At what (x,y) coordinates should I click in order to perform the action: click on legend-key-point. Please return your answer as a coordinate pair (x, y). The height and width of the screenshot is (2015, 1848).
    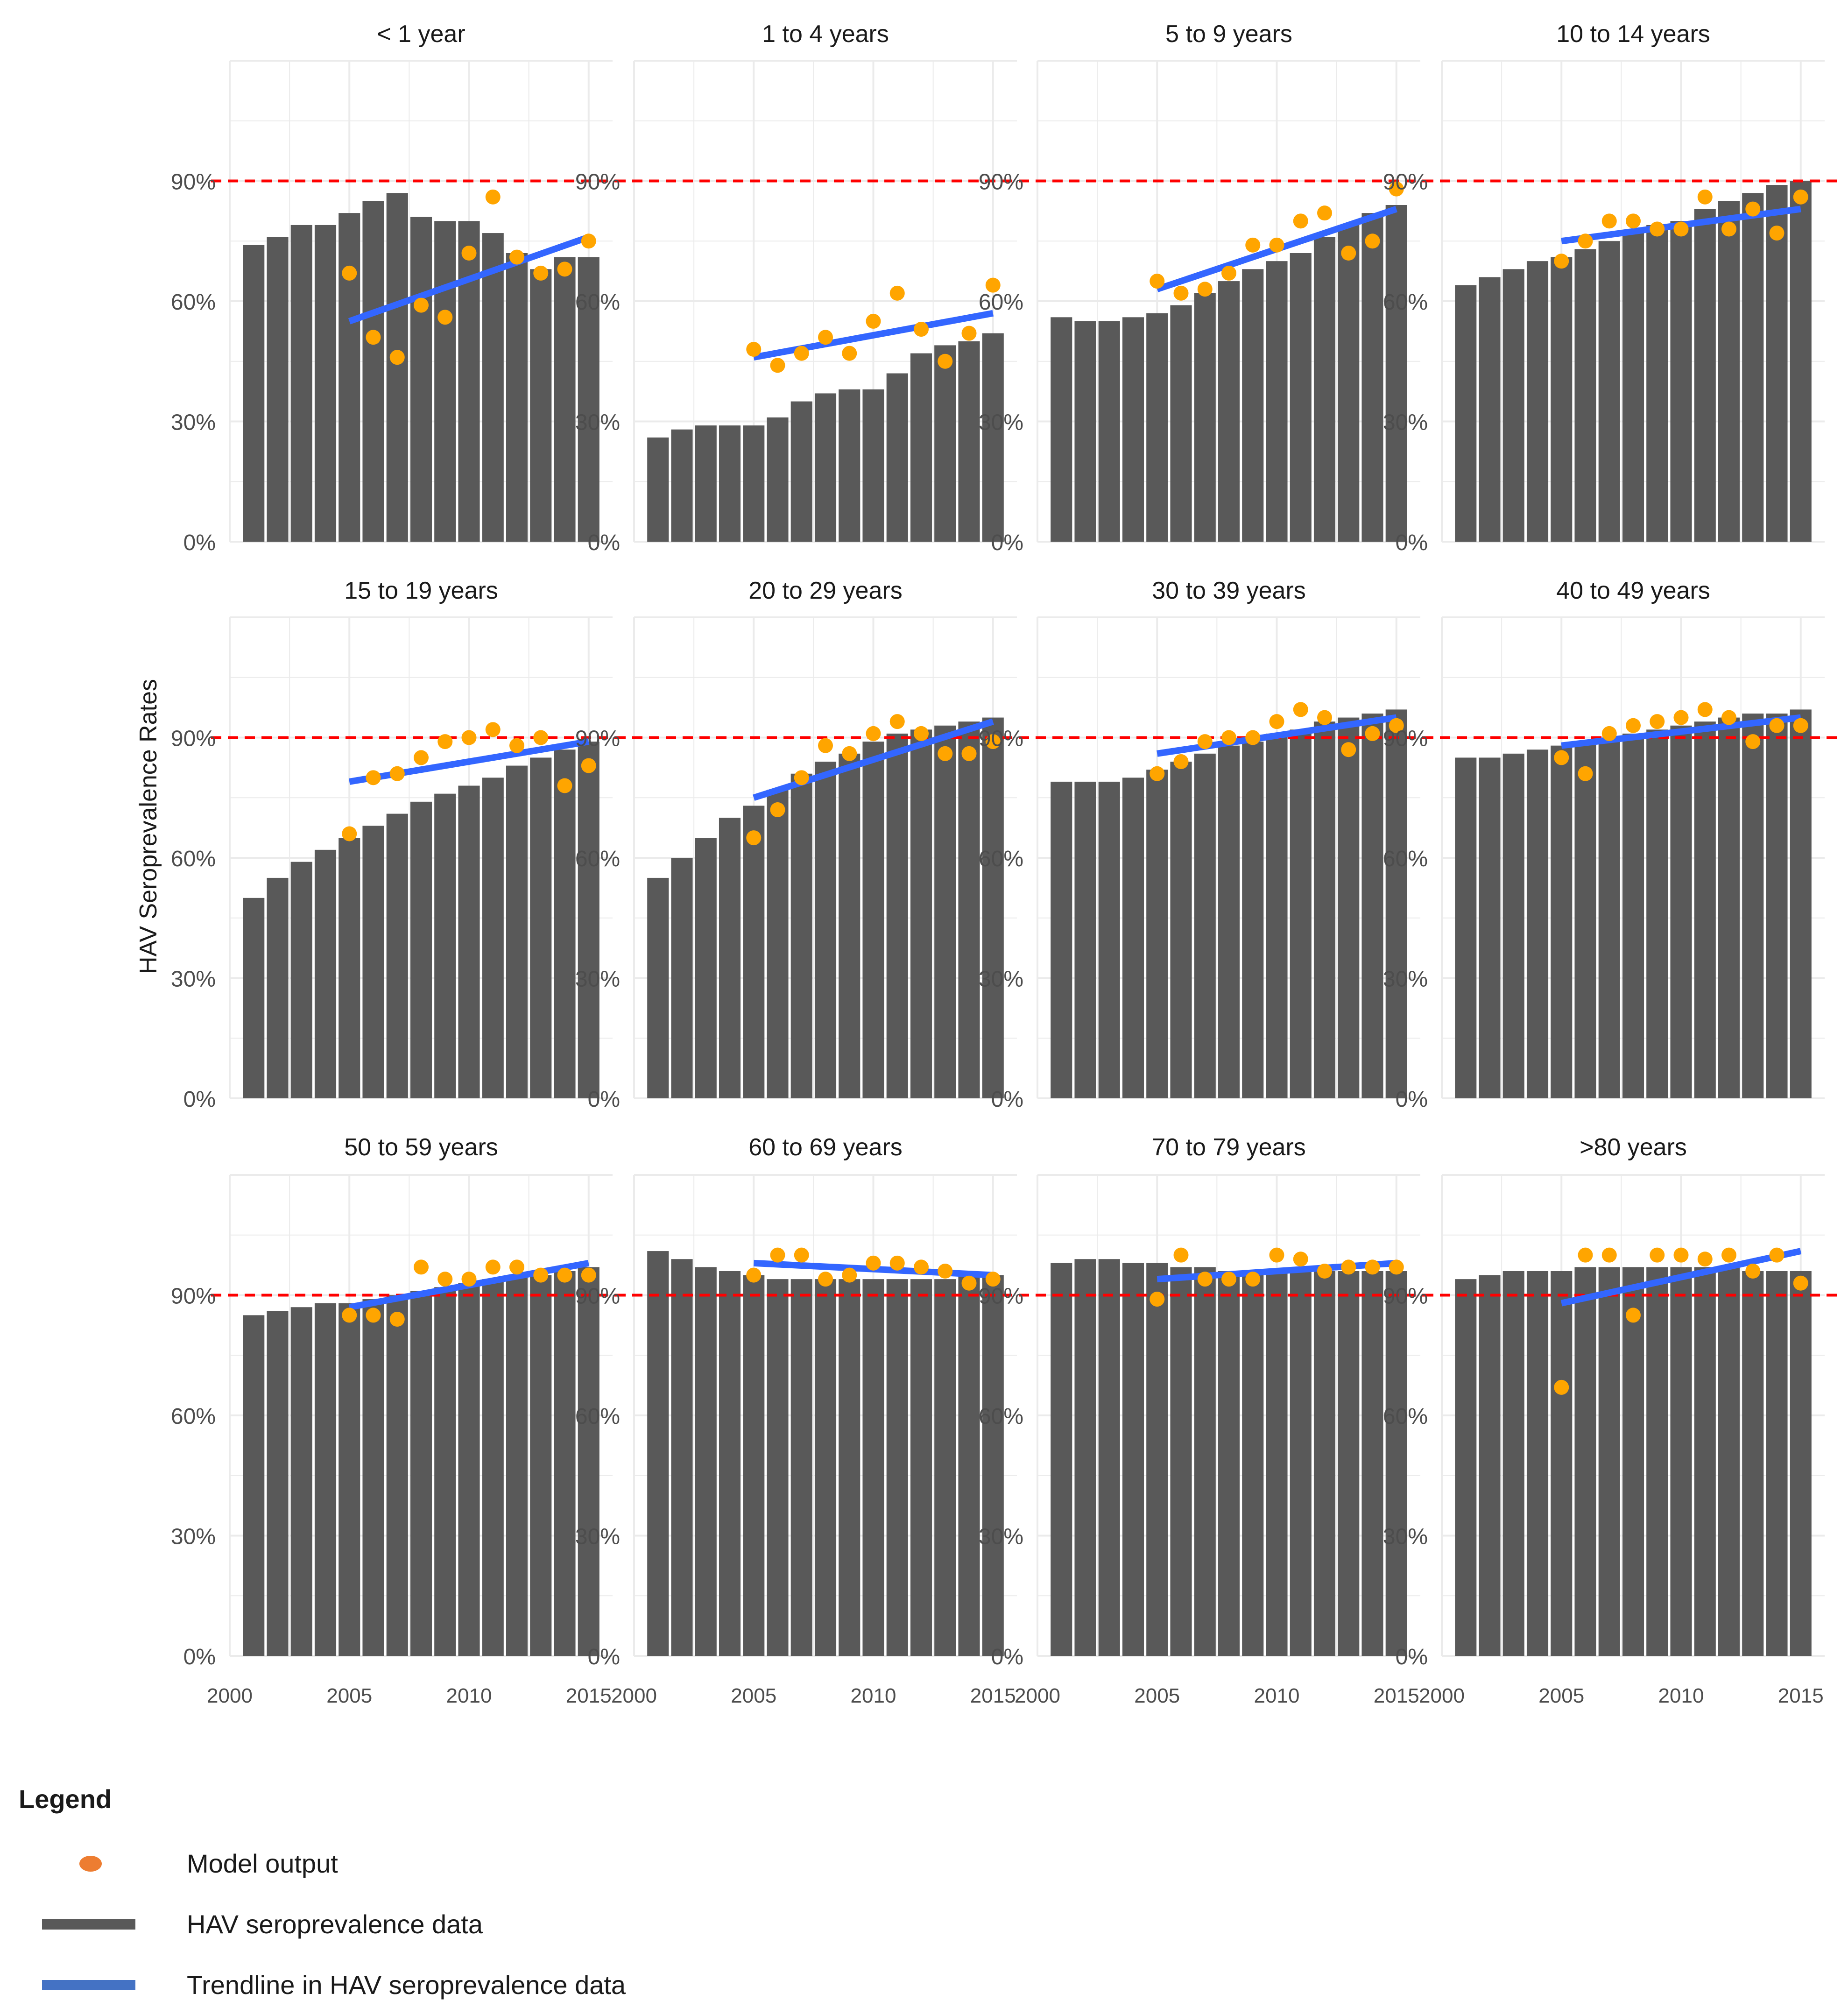
    Looking at the image, I should click on (103, 1863).